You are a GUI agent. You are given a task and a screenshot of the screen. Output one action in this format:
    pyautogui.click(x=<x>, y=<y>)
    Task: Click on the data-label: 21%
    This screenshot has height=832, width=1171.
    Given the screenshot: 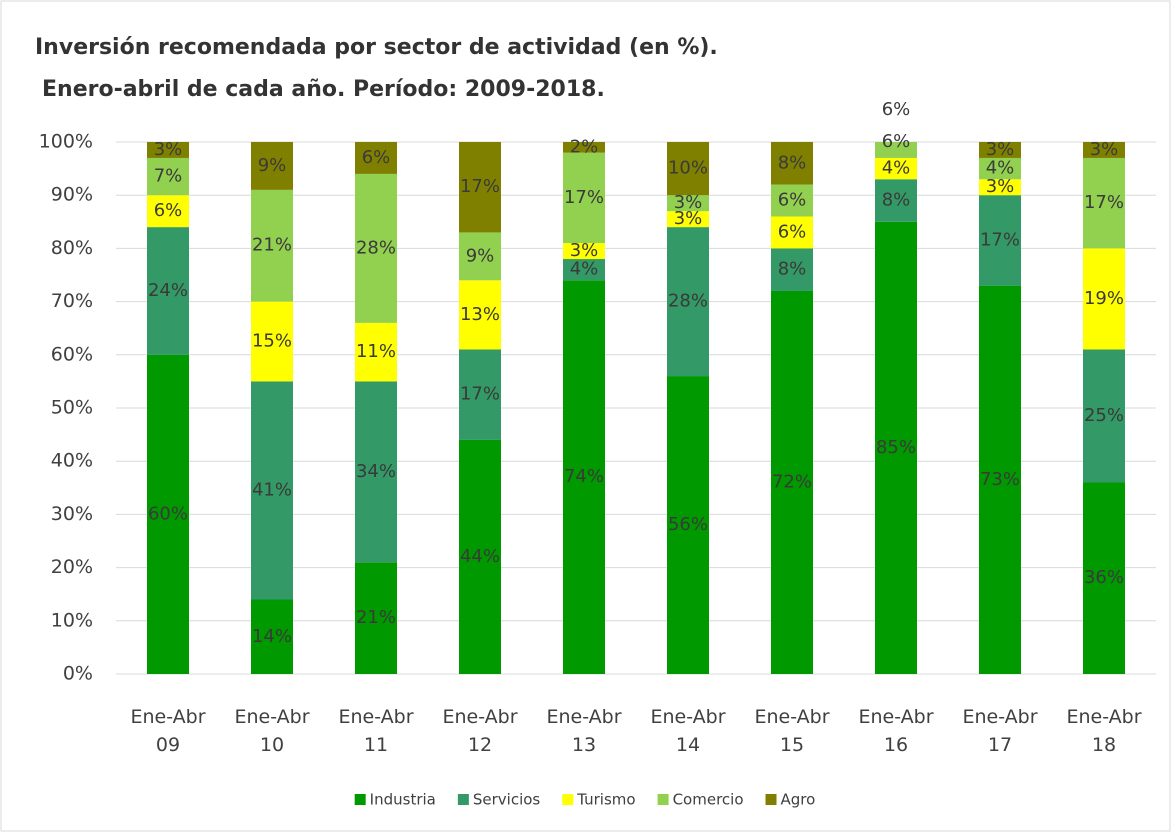 What is the action you would take?
    pyautogui.click(x=376, y=617)
    